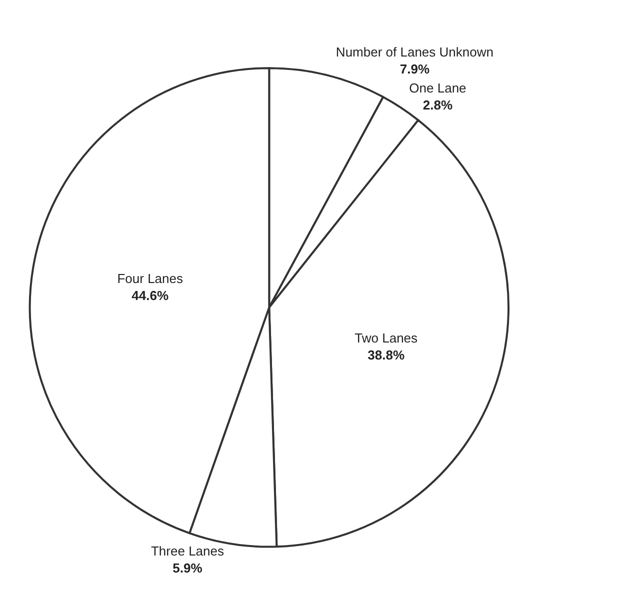  Describe the element at coordinates (415, 52) in the screenshot. I see `slice-label: Number of Lanes Unknown` at that location.